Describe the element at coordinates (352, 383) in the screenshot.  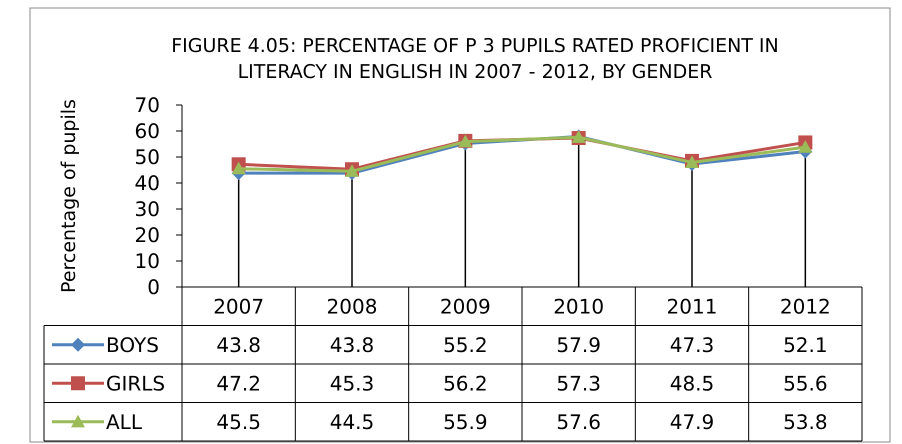
I see `data-label: 45.3` at that location.